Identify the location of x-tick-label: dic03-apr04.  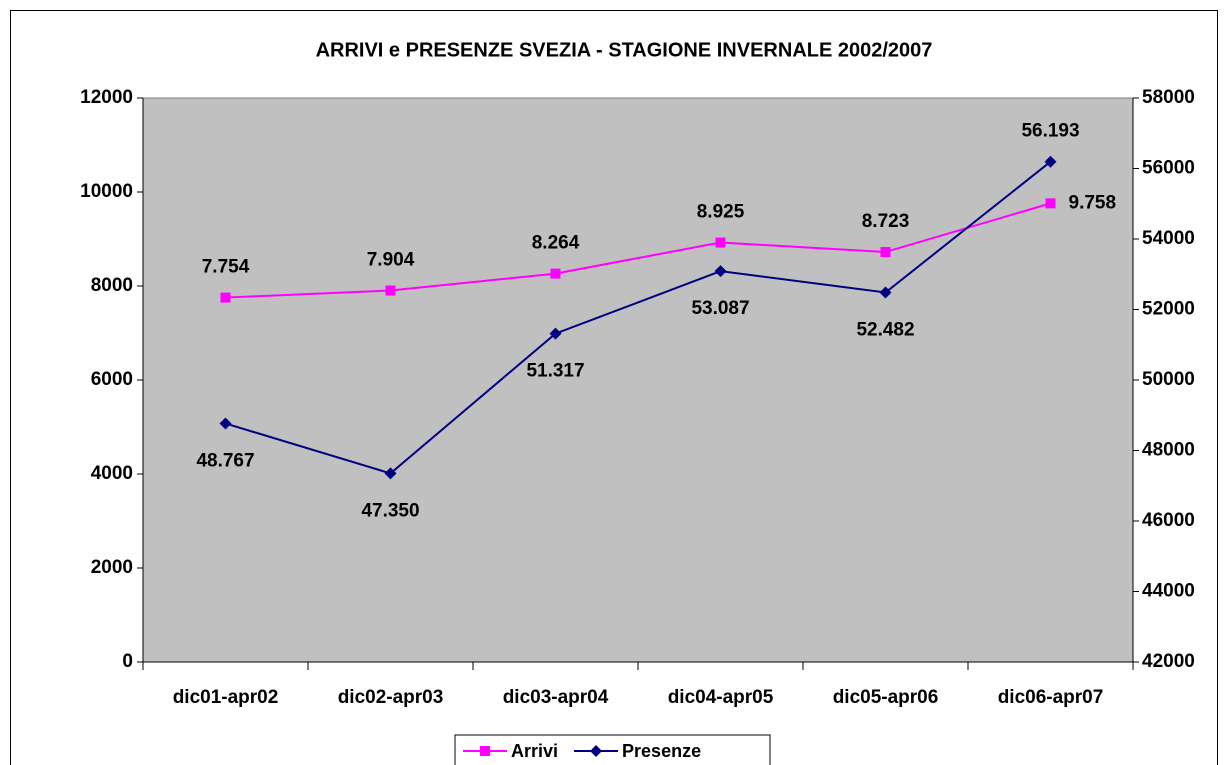
(556, 697).